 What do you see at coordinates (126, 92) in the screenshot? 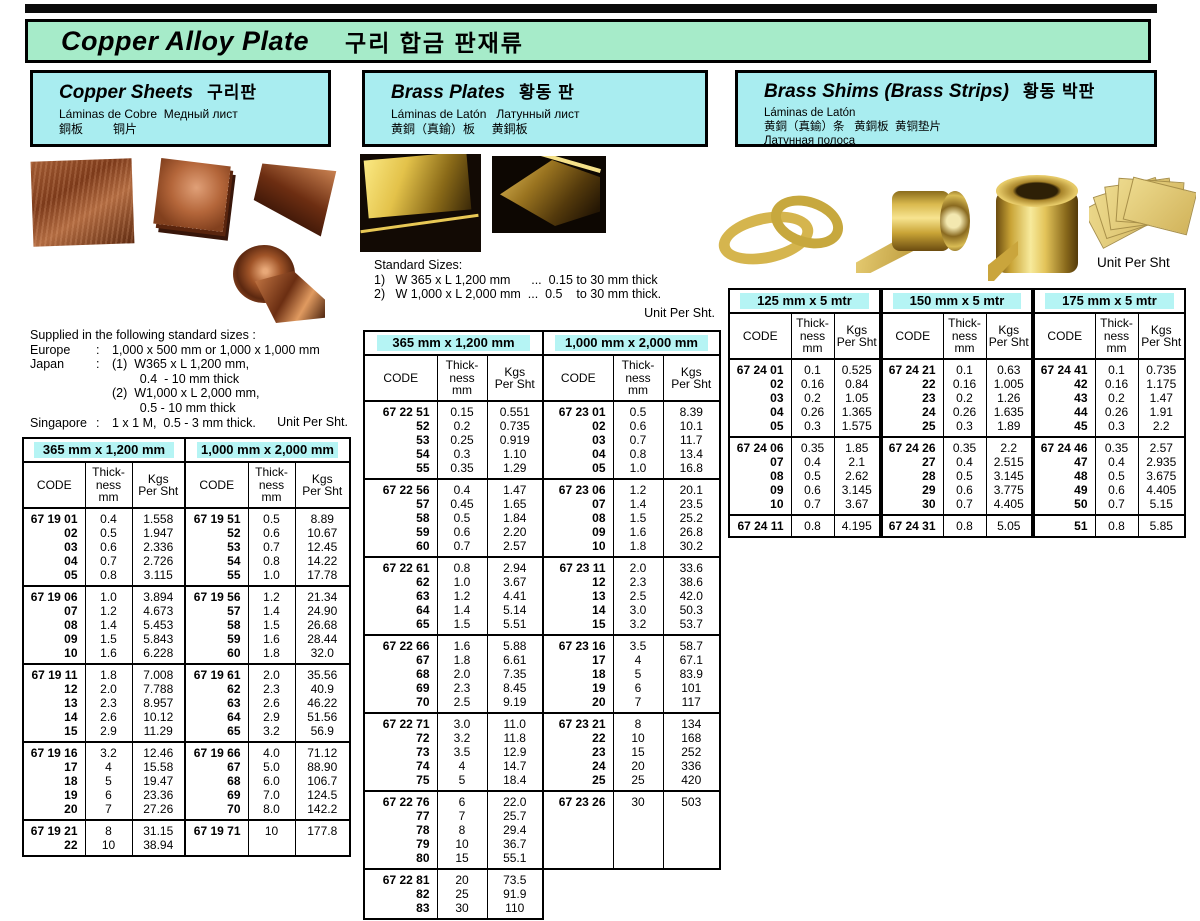
I see `copper-sheets-title-en: Copper Sheets` at bounding box center [126, 92].